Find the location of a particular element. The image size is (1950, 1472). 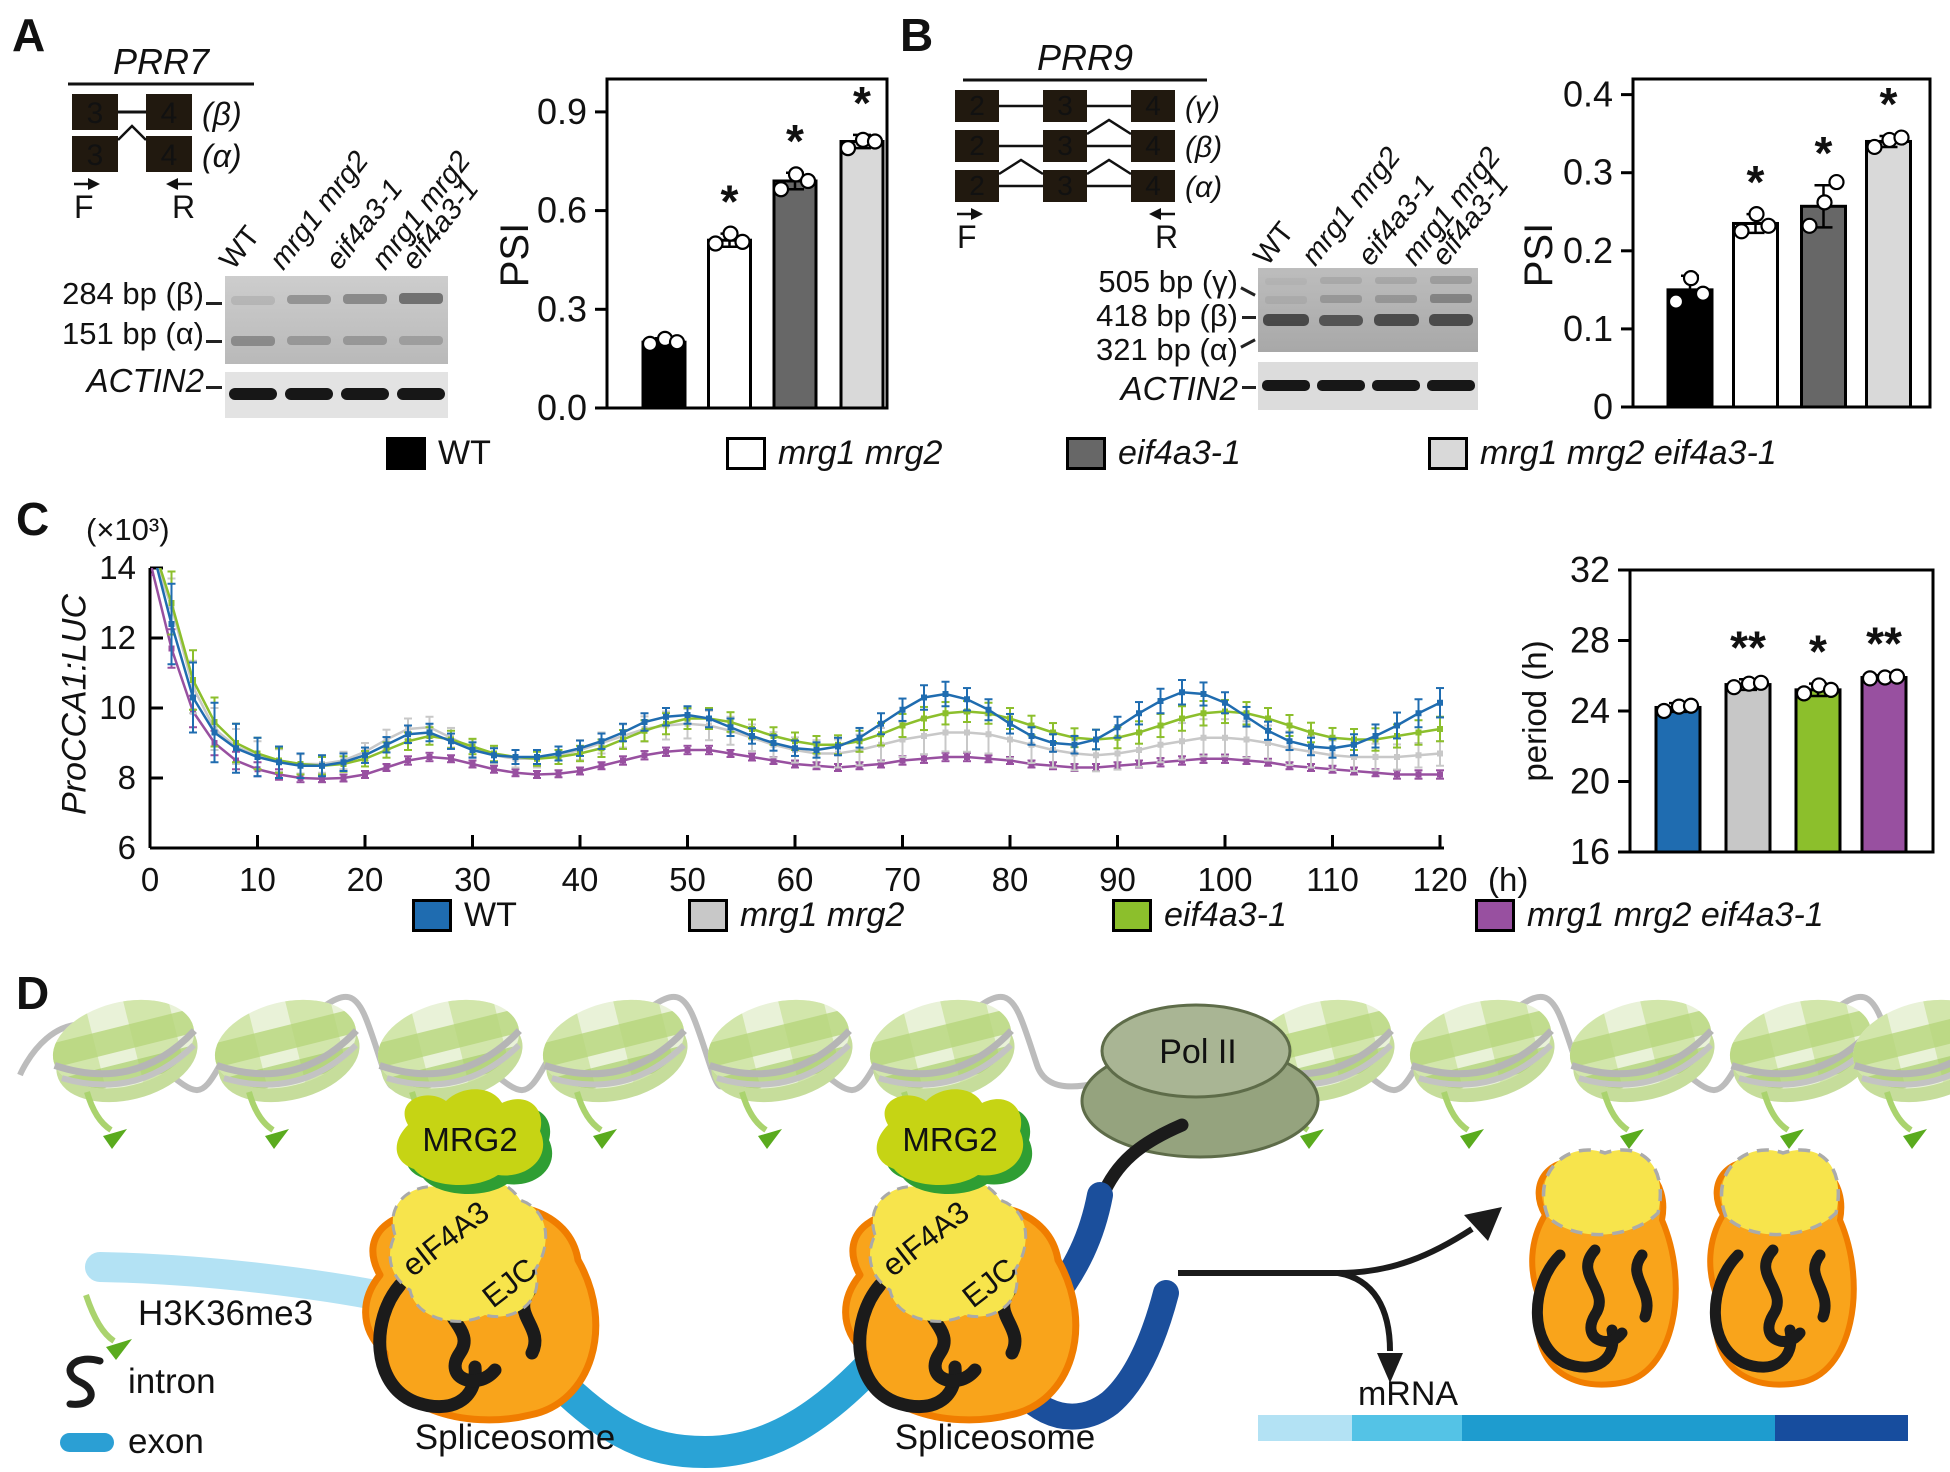

svg-text: 12 is located at coordinates (117, 637).